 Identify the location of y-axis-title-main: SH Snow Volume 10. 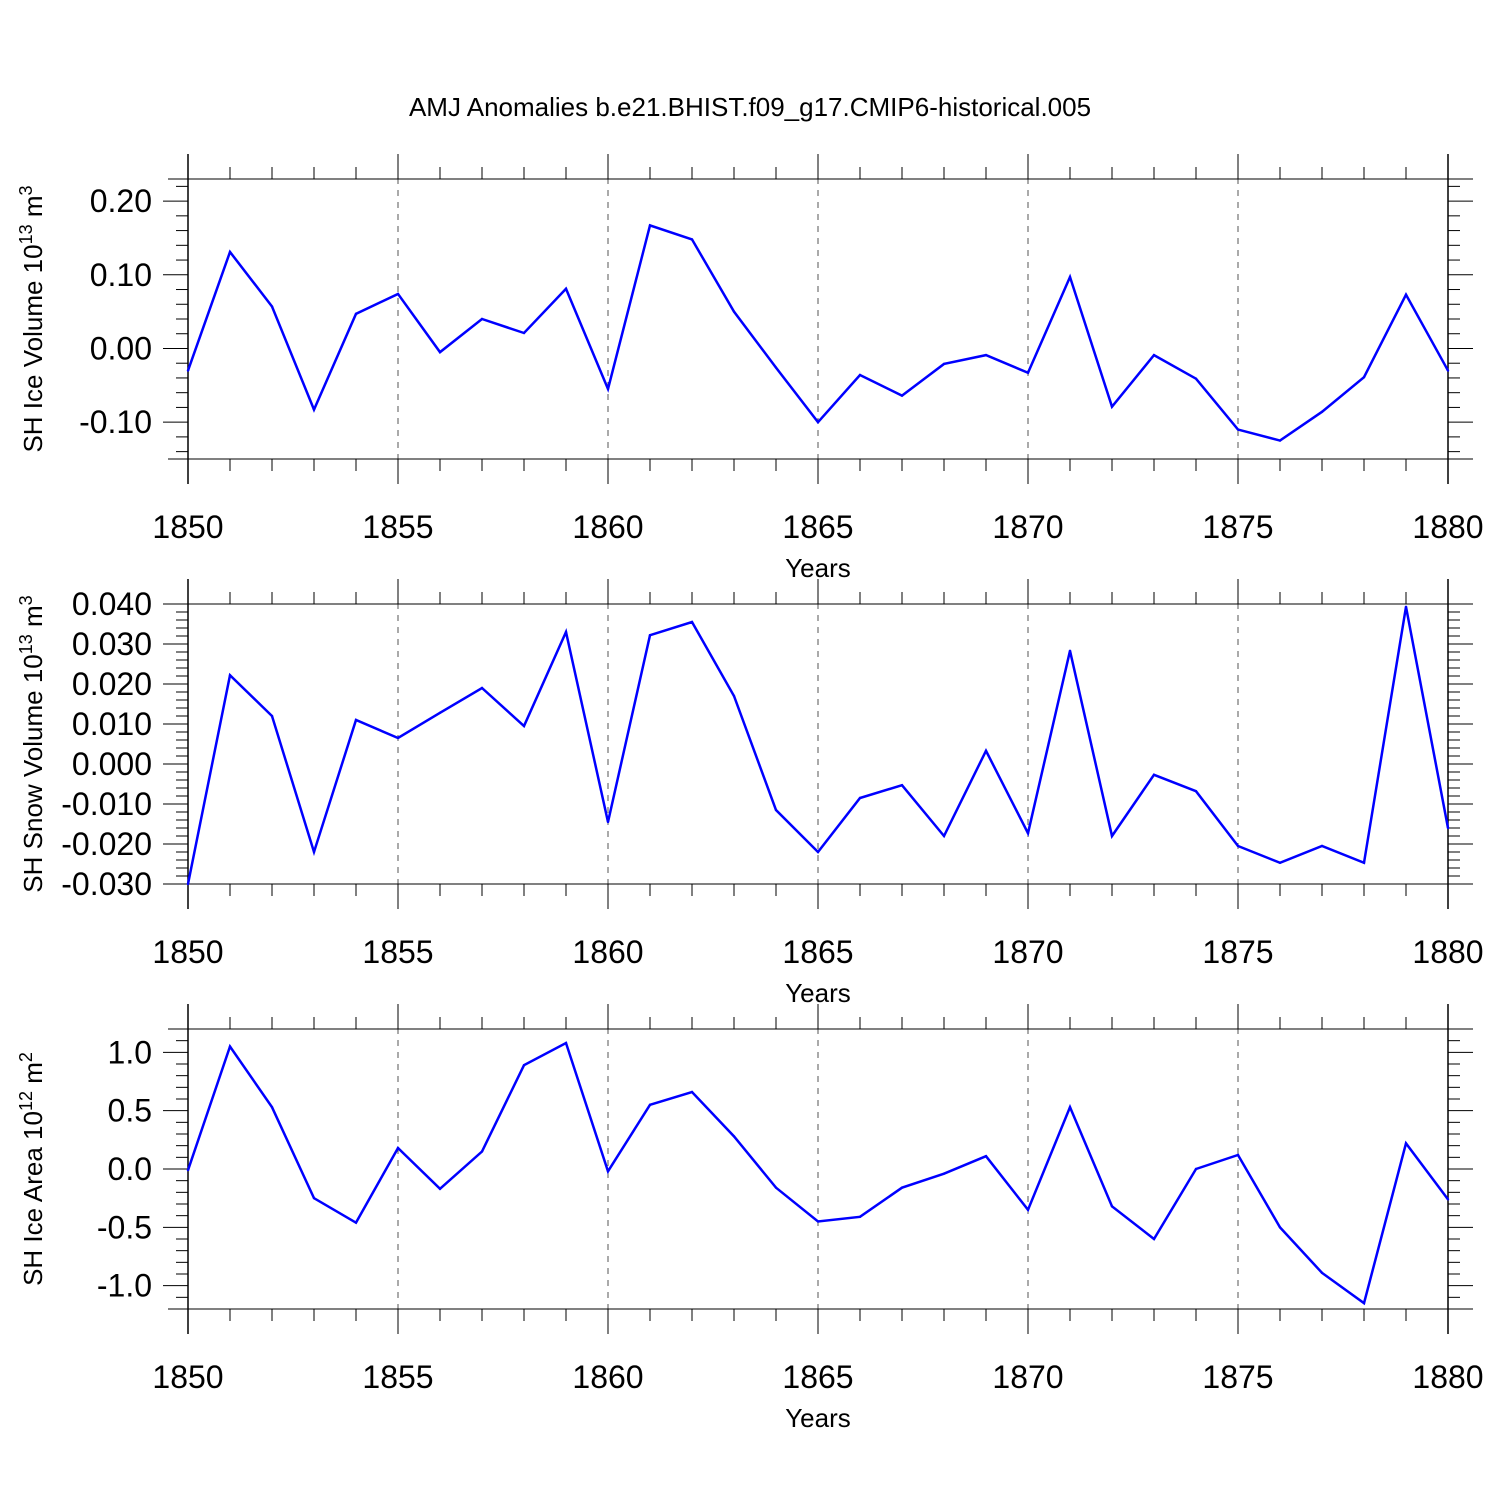
(33, 773).